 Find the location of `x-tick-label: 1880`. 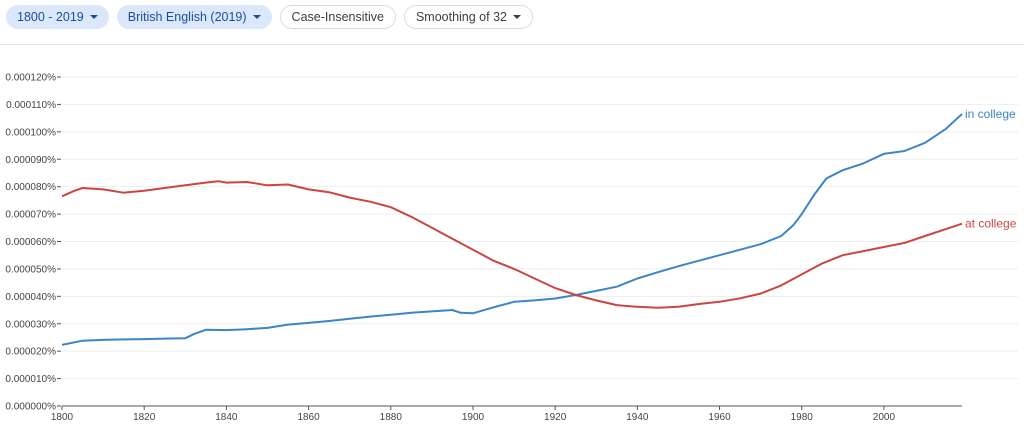

x-tick-label: 1880 is located at coordinates (391, 417).